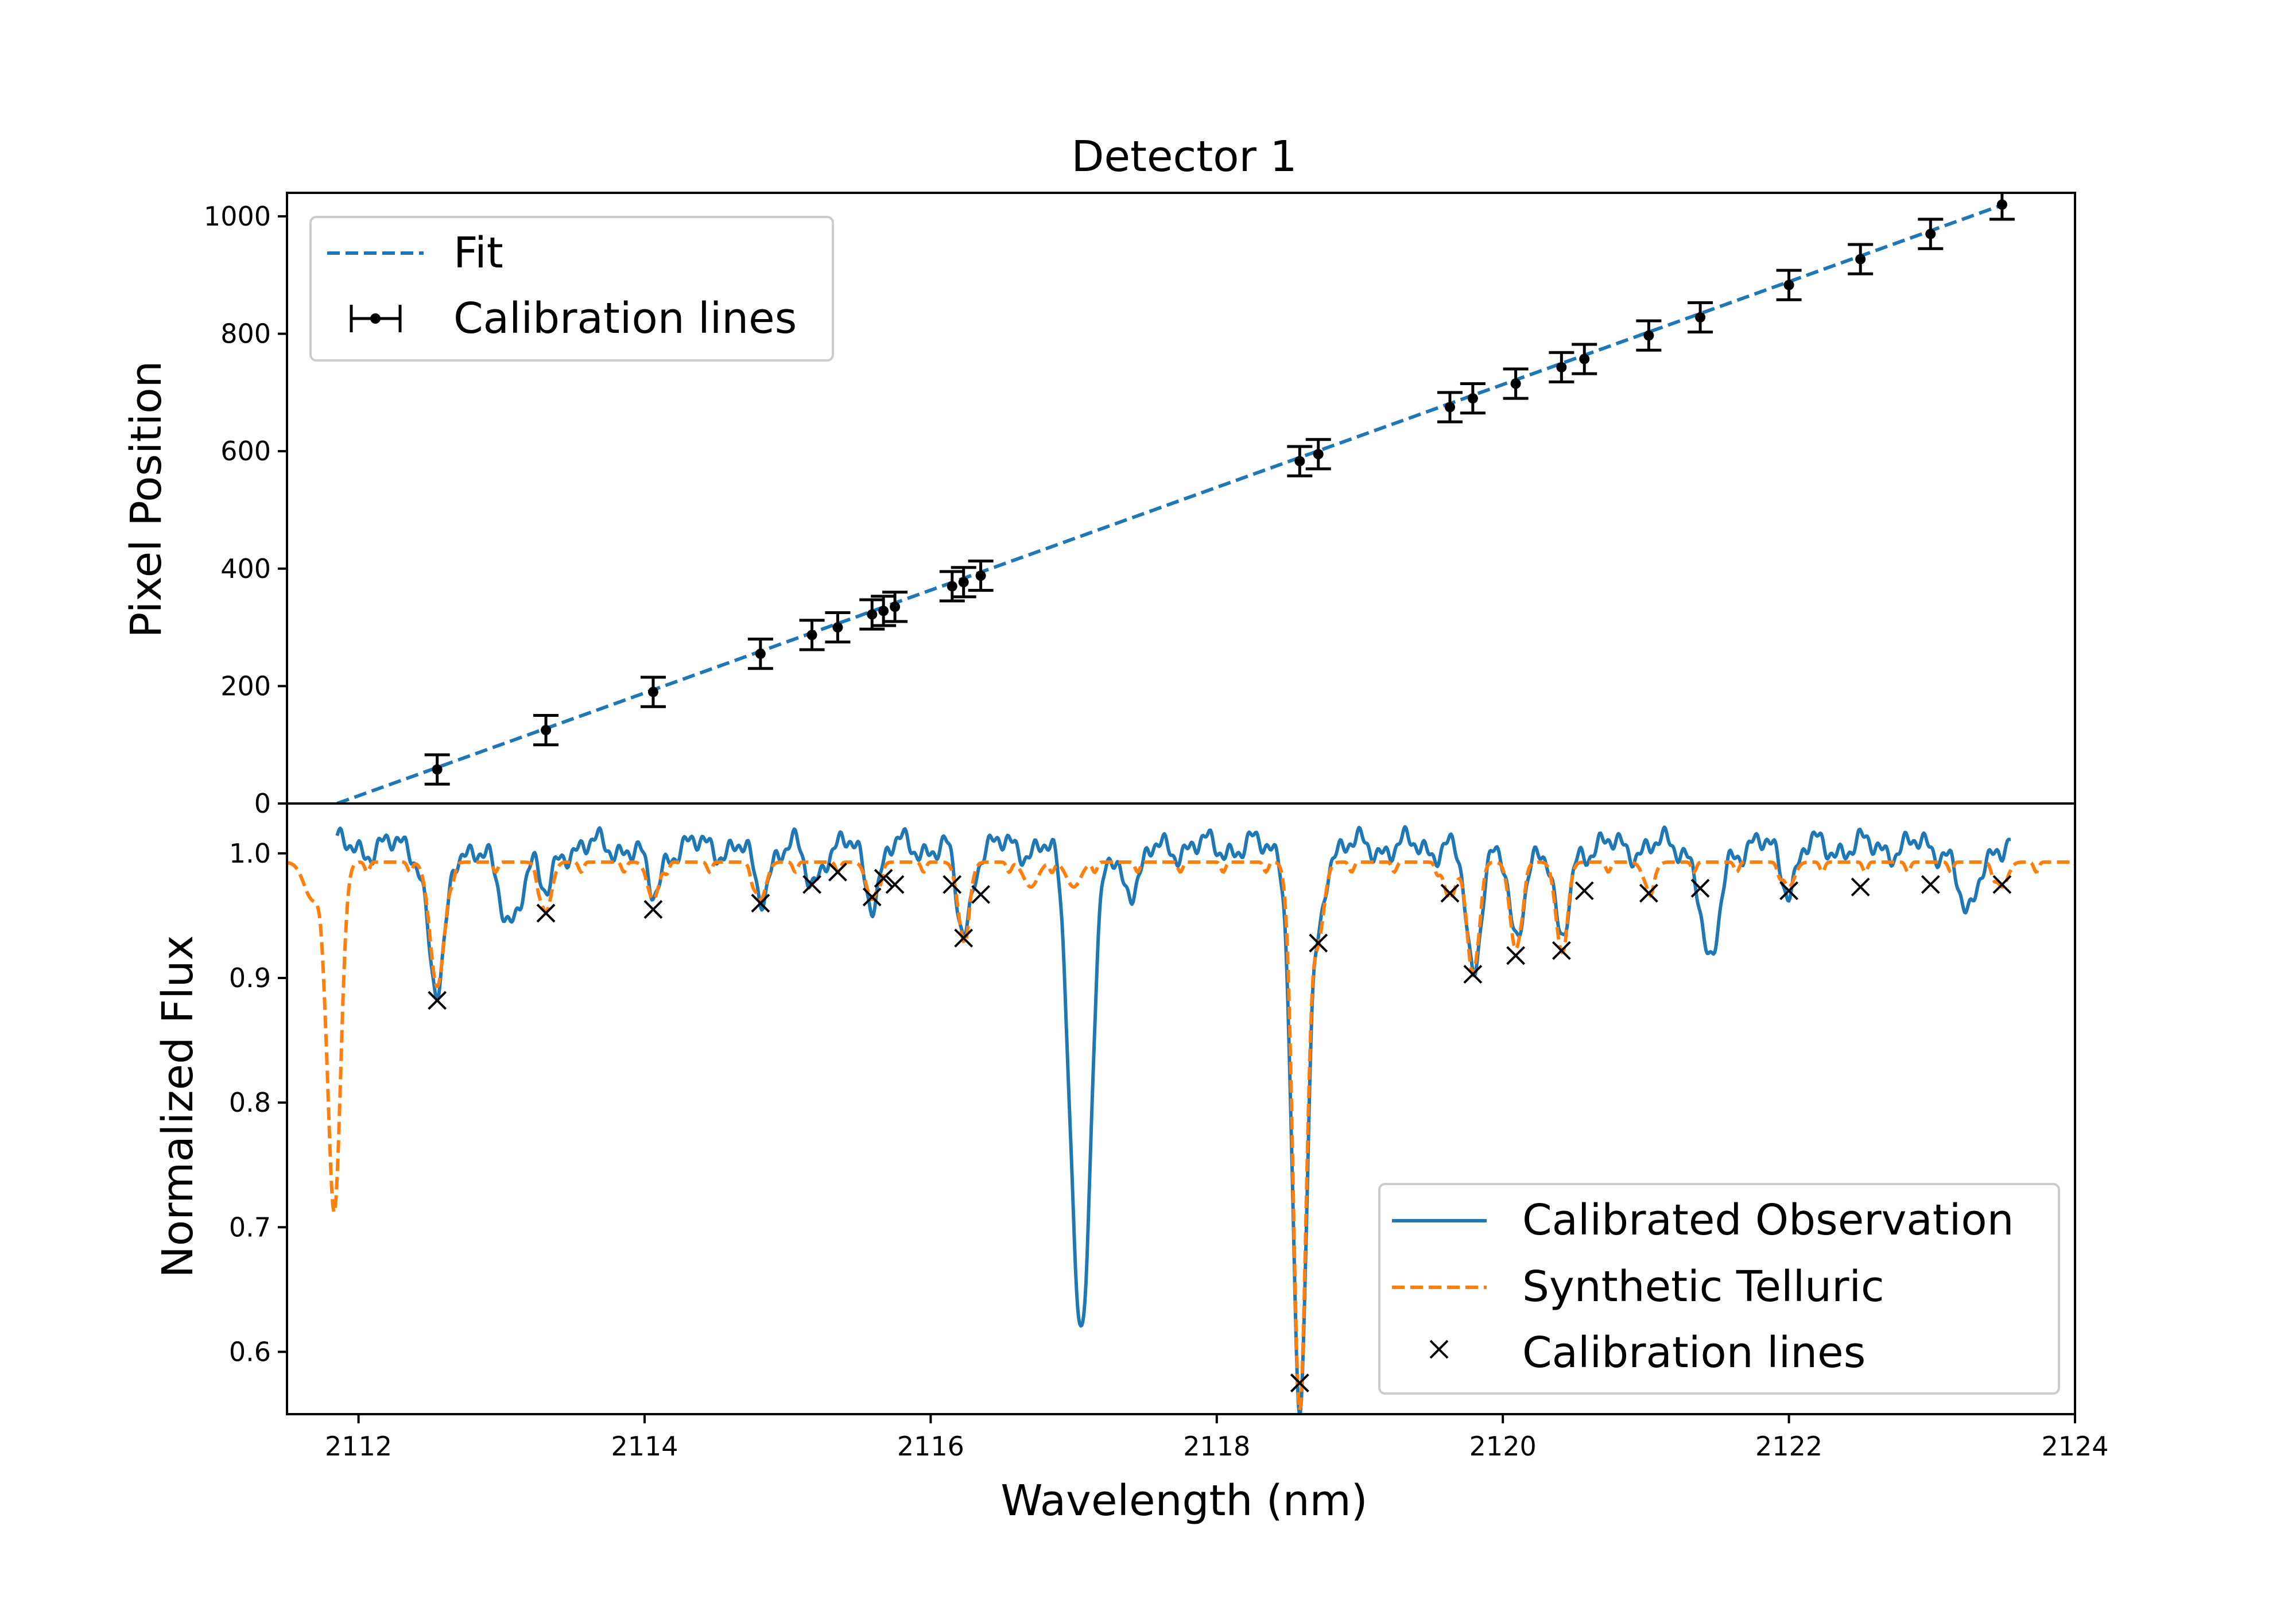  I want to click on x-tick-label: 2124, so click(2074, 1446).